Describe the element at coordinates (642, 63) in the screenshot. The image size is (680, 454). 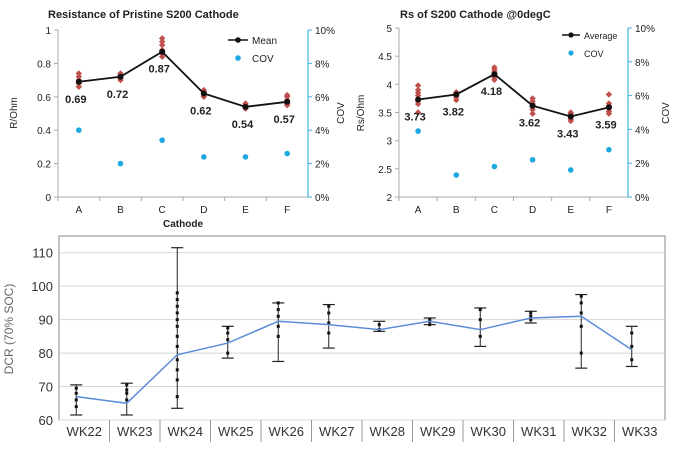
I see `y2-tick-label: 8%` at that location.